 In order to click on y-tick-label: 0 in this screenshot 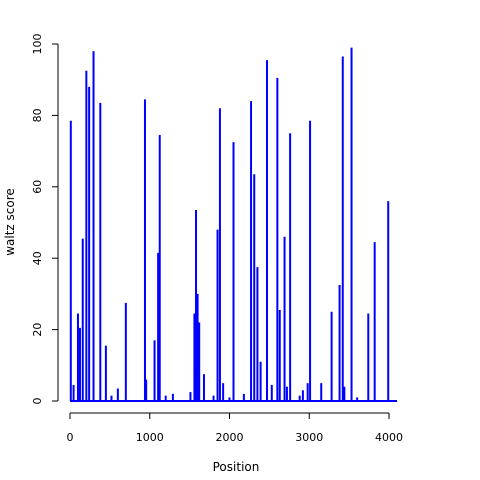, I will do `click(37, 401)`.